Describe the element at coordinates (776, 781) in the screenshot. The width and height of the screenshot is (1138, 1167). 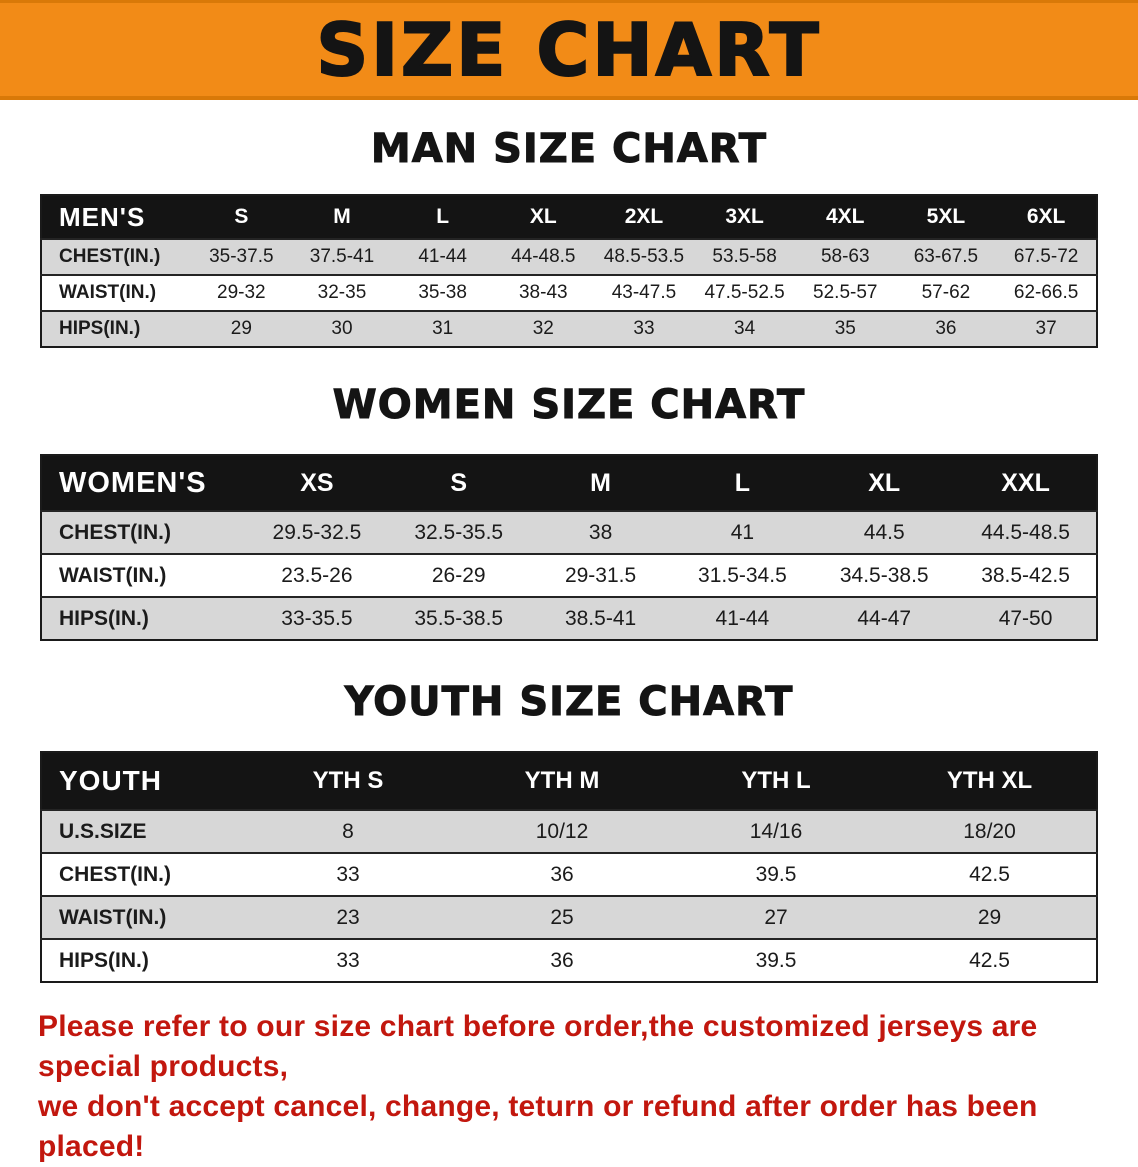
I see `size-header-cell: YTH L` at that location.